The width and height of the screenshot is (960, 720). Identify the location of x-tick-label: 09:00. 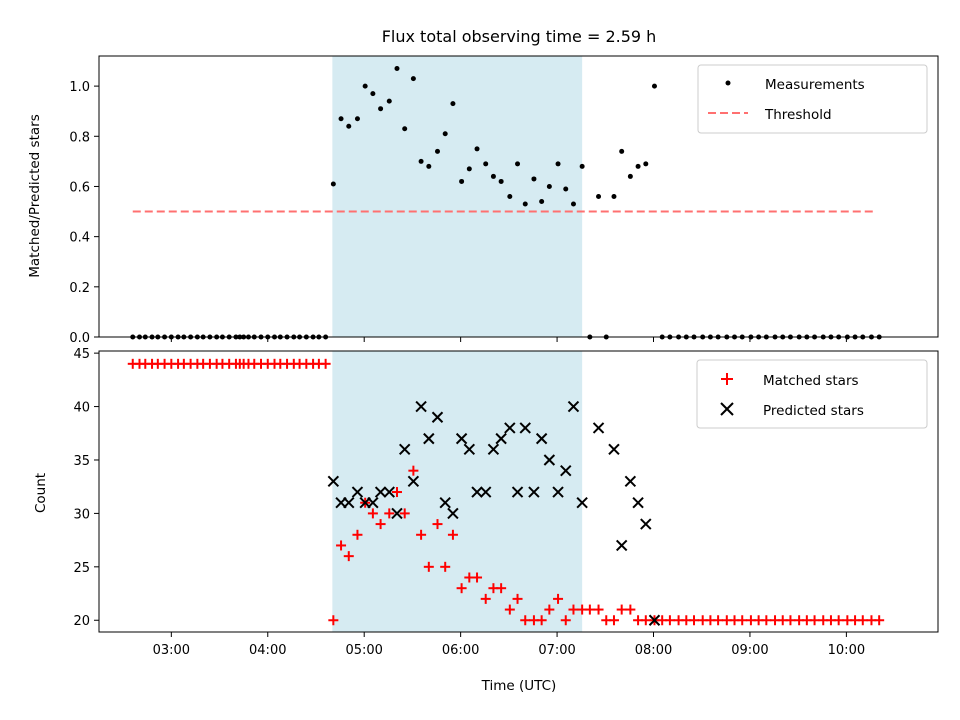
(749, 650).